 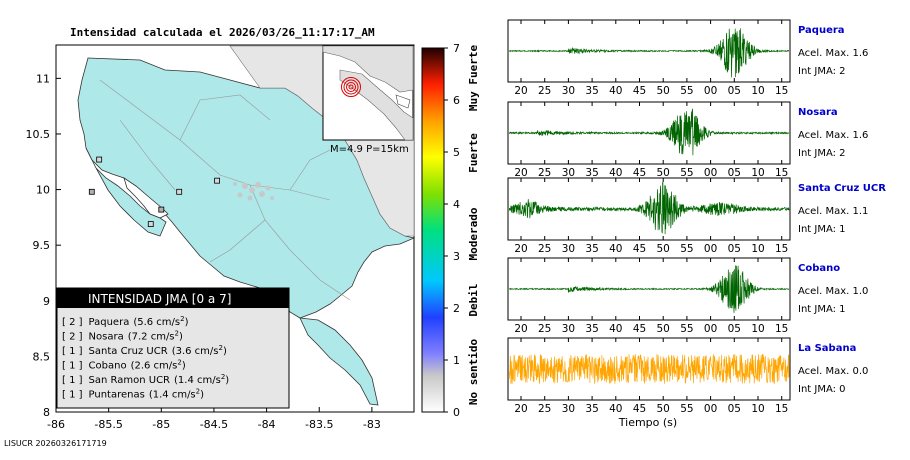 What do you see at coordinates (369, 149) in the screenshot?
I see `inset-label: M=4.9 P=15km` at bounding box center [369, 149].